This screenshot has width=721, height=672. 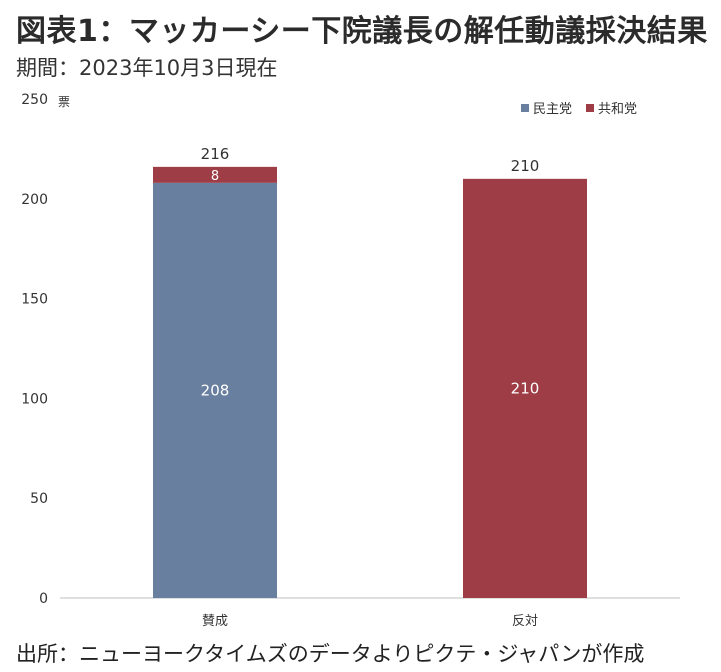 What do you see at coordinates (34, 399) in the screenshot?
I see `y-tick-label: 100` at bounding box center [34, 399].